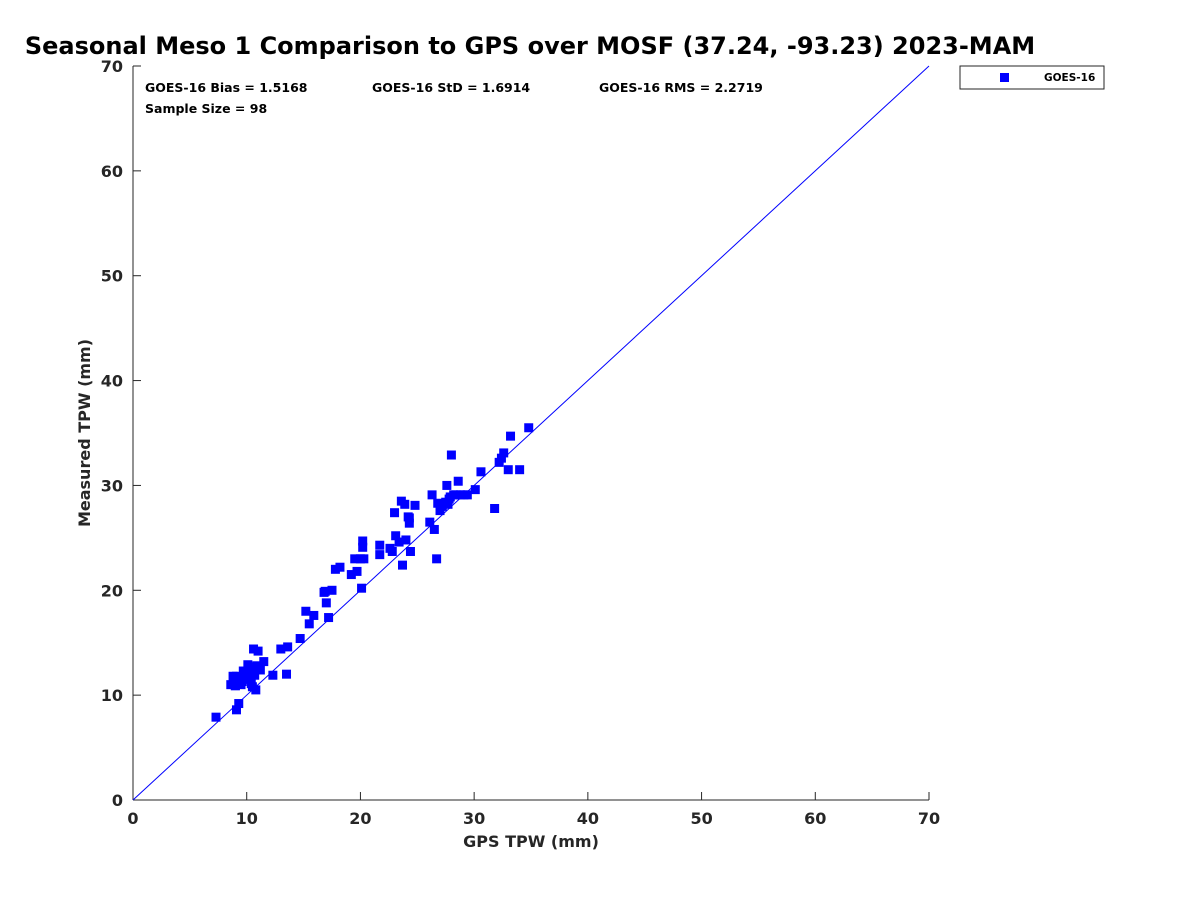  What do you see at coordinates (1069, 78) in the screenshot?
I see `legend-label-goes16: GOES-16` at bounding box center [1069, 78].